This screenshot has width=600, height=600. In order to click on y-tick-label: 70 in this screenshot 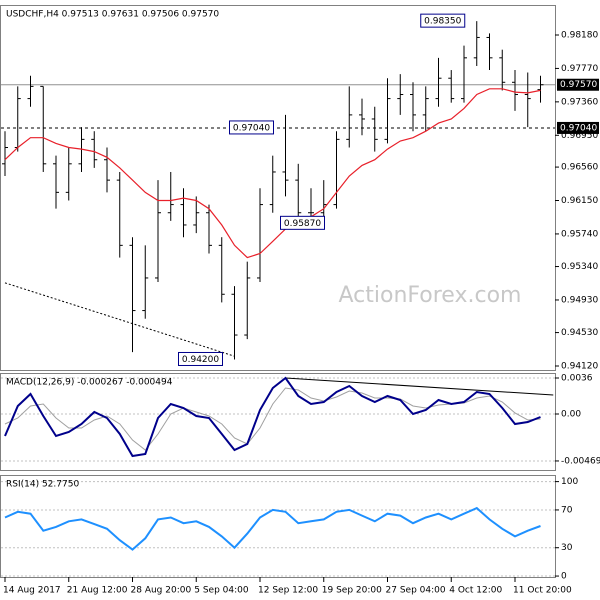, I will do `click(567, 510)`.